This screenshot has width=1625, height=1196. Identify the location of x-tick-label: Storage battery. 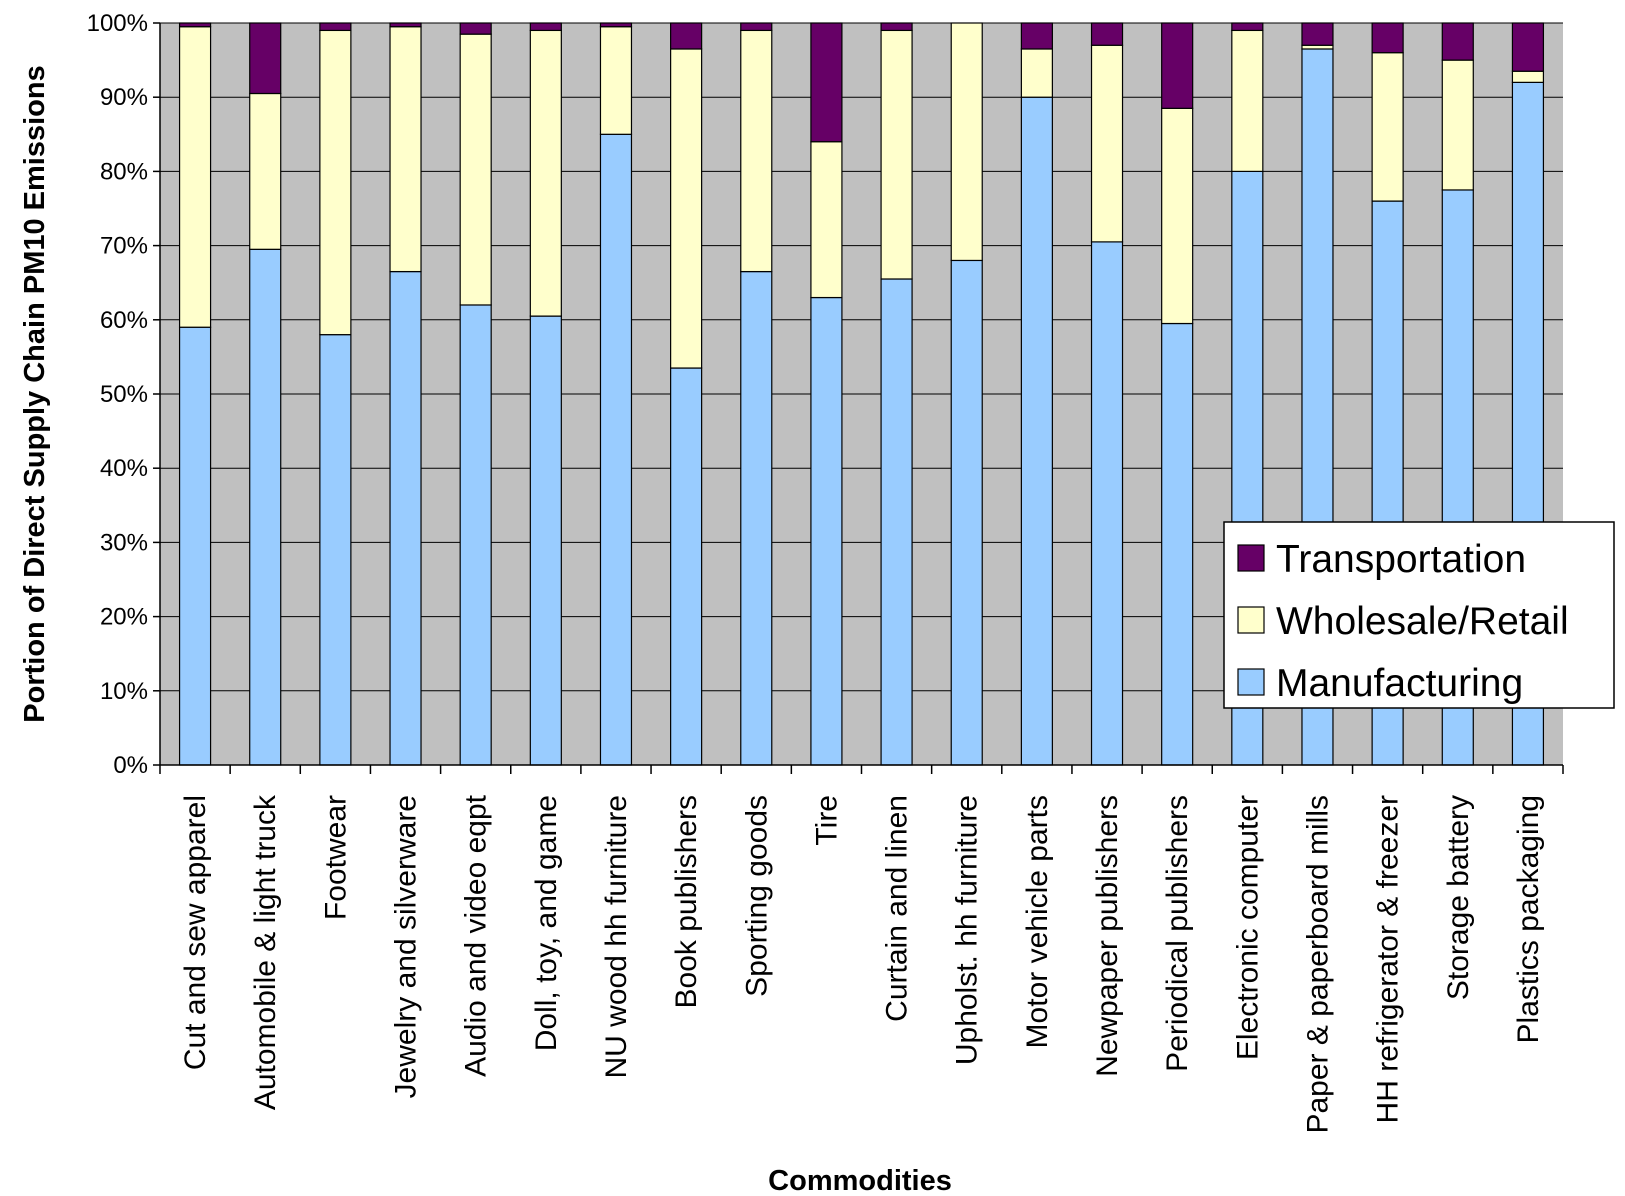
(1458, 897).